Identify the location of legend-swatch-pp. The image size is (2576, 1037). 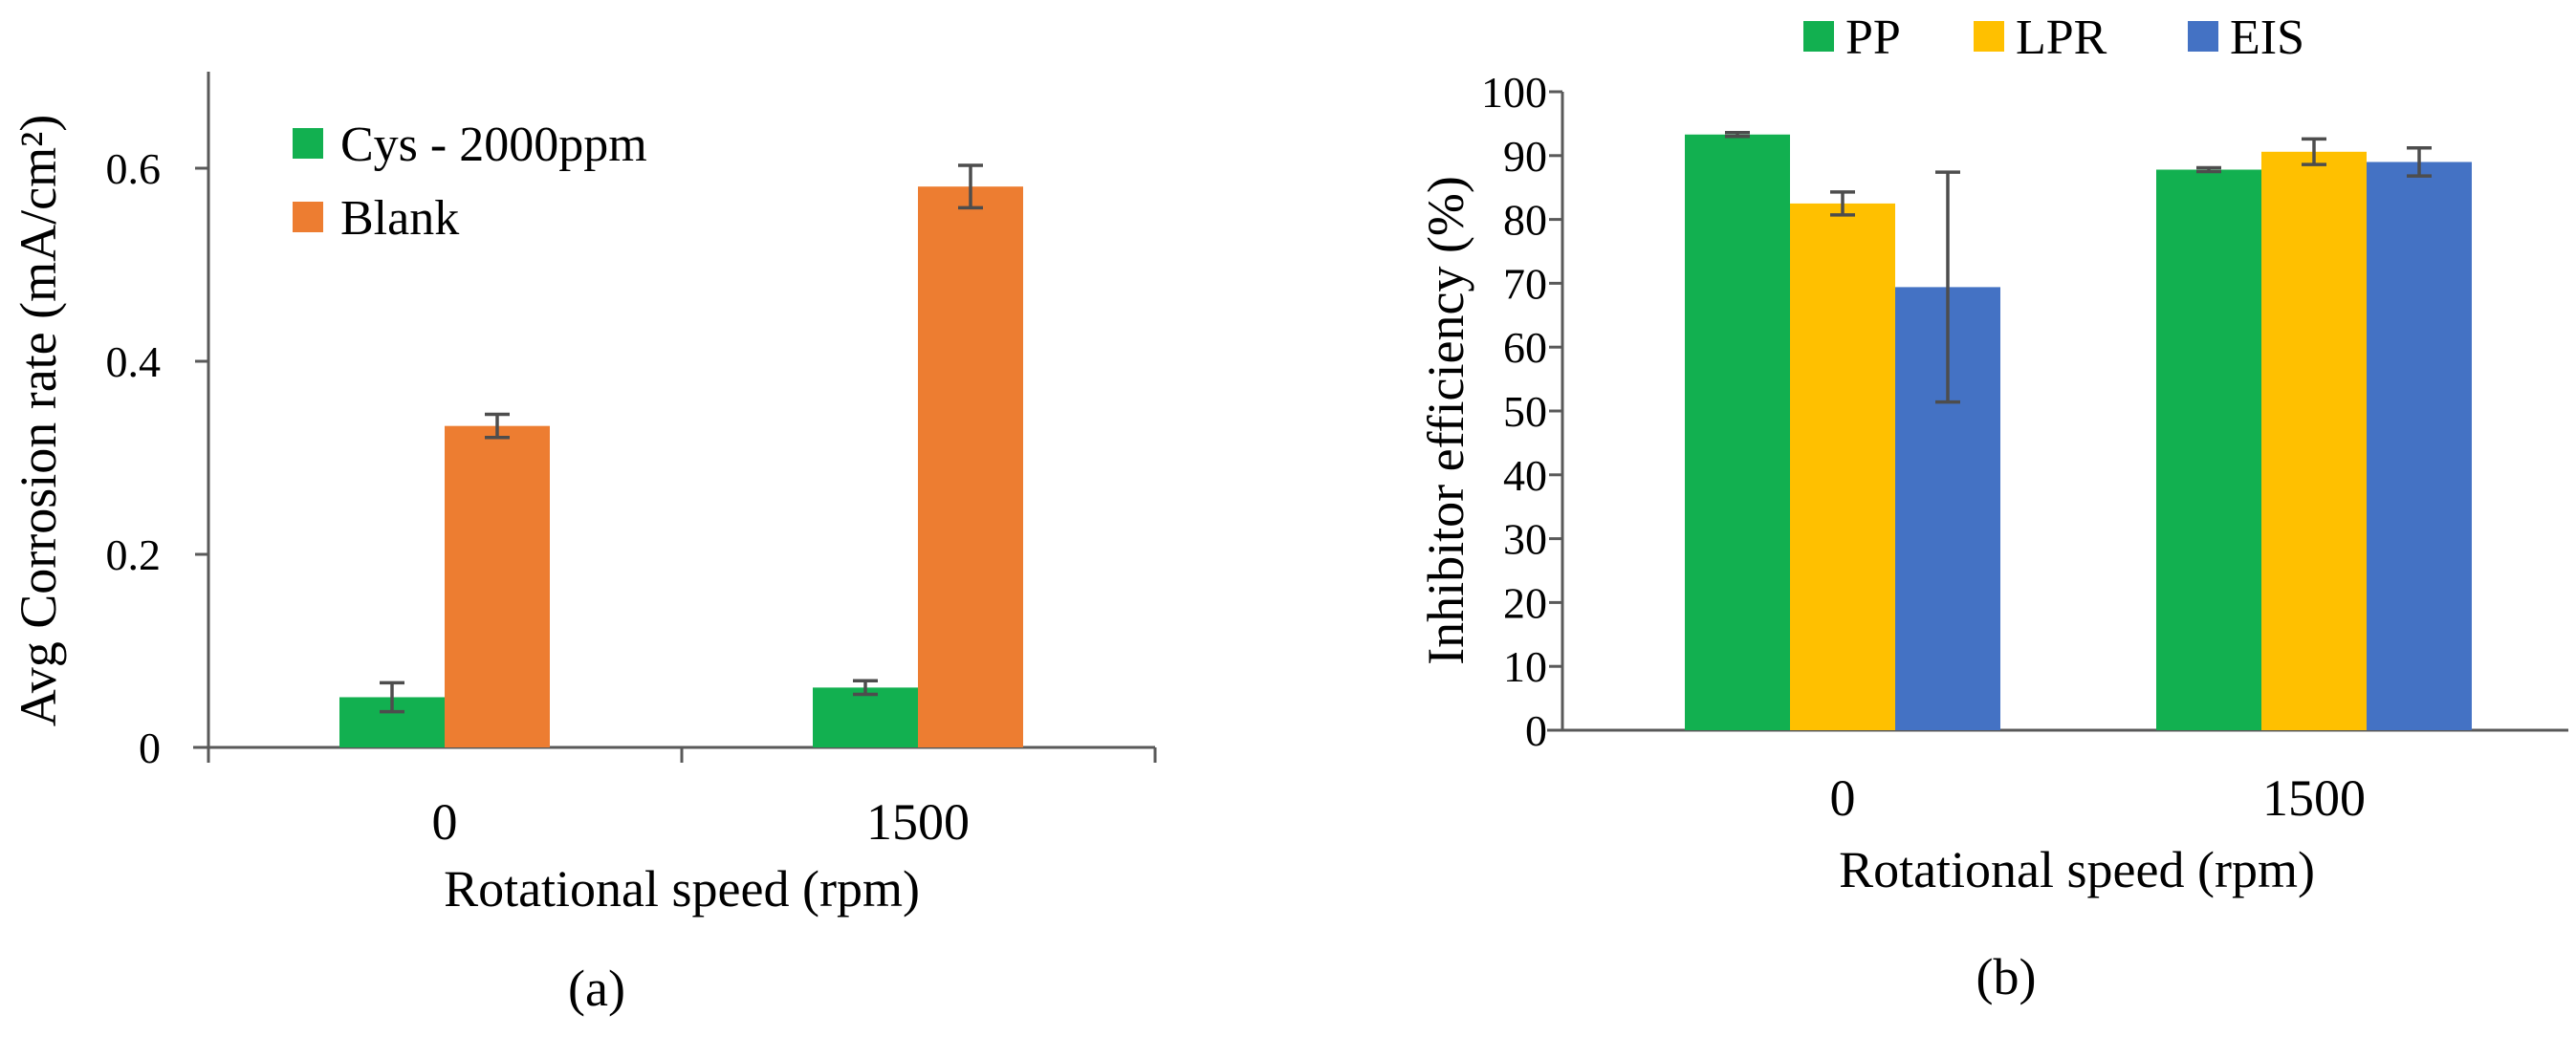
(1818, 36).